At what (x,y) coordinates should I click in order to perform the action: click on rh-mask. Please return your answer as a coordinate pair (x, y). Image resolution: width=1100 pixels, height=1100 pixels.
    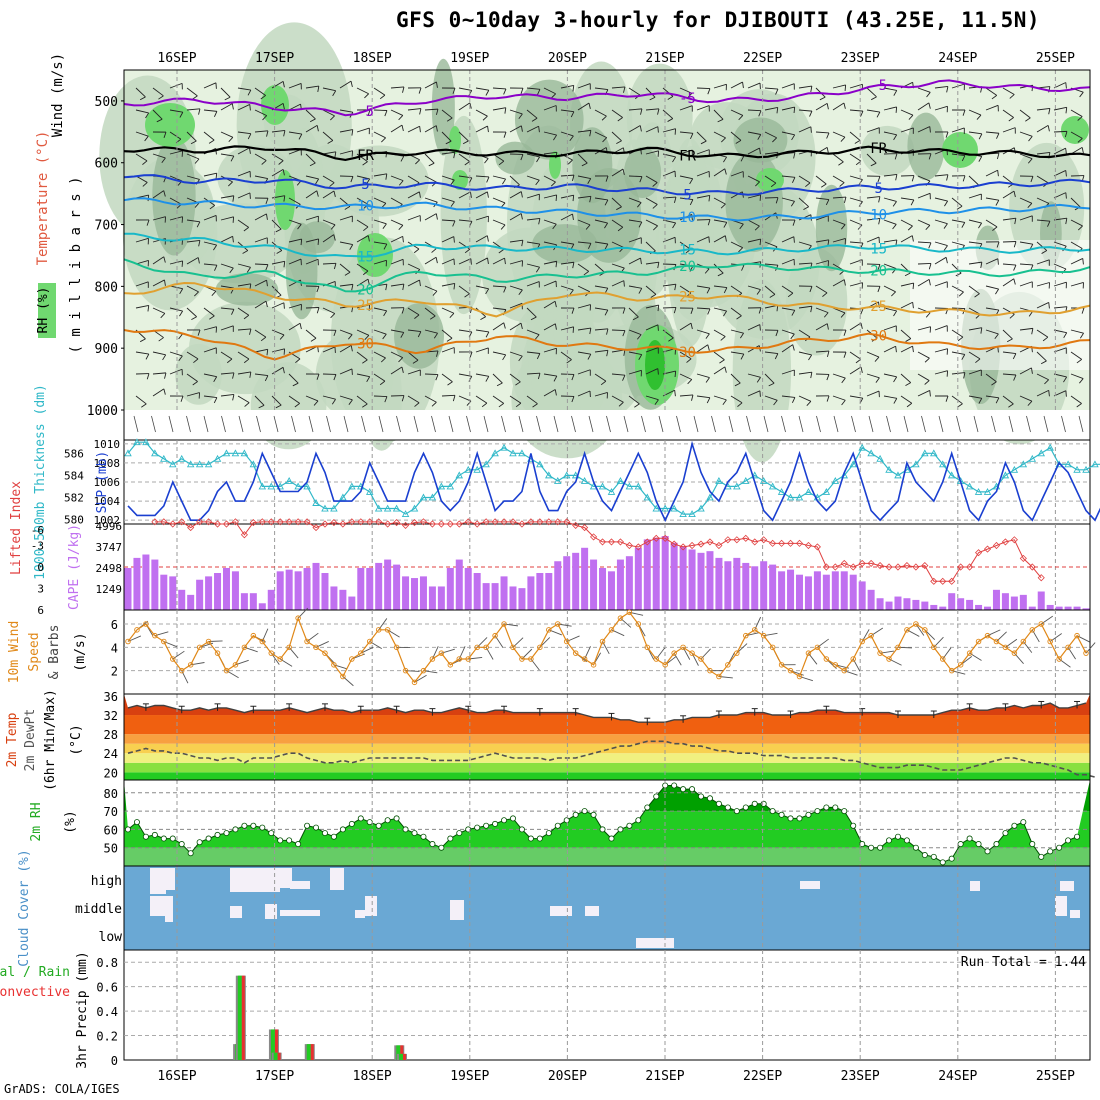
    Looking at the image, I should click on (607, 821).